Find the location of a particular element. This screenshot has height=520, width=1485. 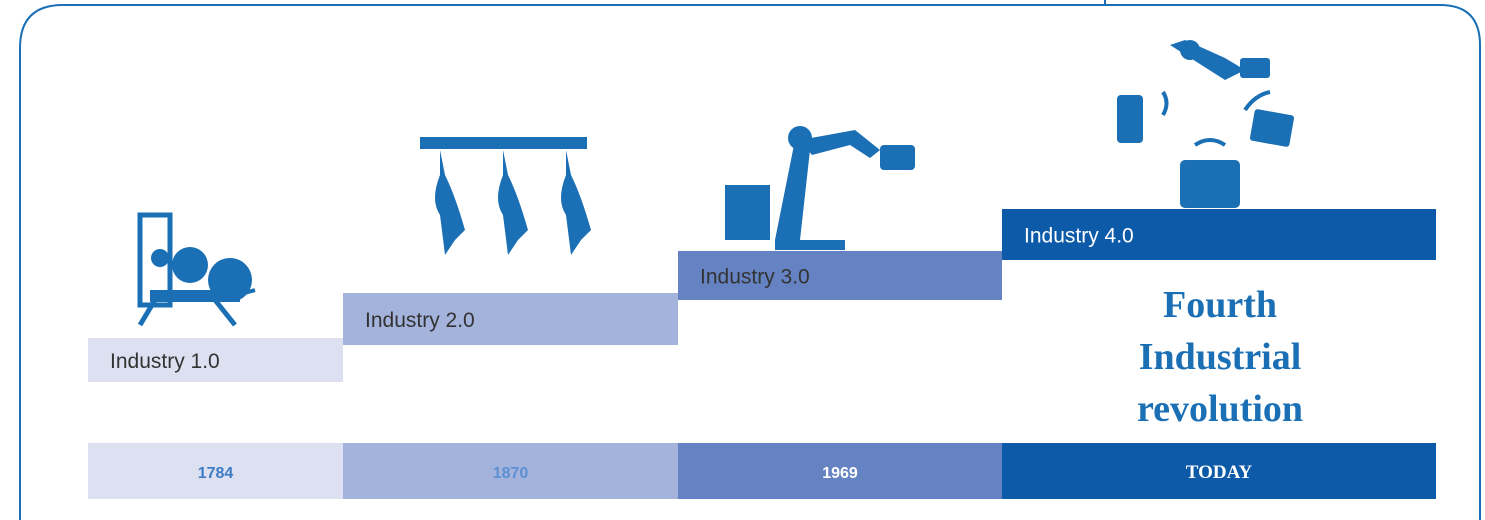

stage-label: Industry 2.0 is located at coordinates (420, 320).